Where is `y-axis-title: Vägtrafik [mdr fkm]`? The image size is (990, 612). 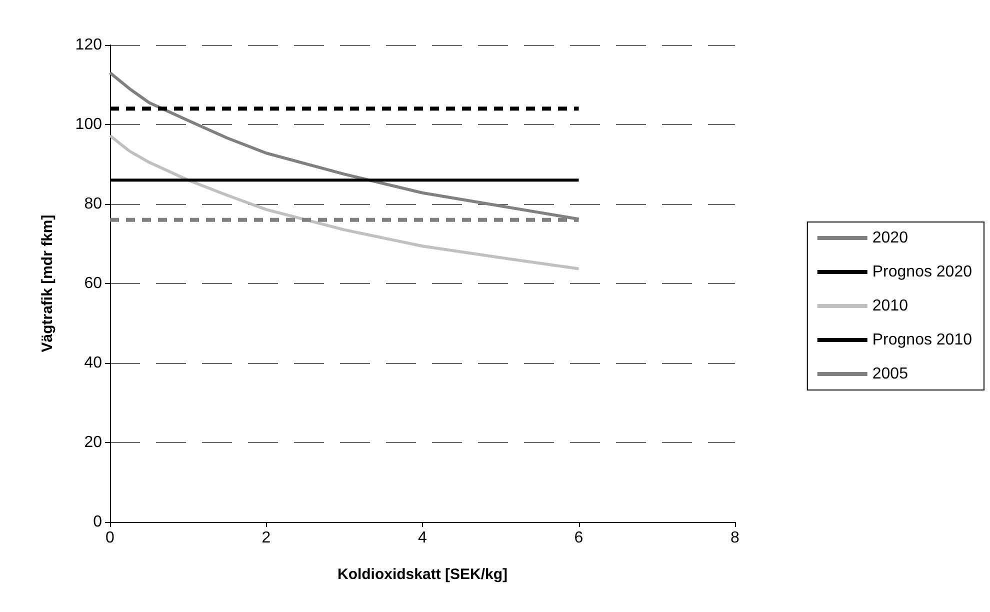
y-axis-title: Vägtrafik [mdr fkm] is located at coordinates (47, 283).